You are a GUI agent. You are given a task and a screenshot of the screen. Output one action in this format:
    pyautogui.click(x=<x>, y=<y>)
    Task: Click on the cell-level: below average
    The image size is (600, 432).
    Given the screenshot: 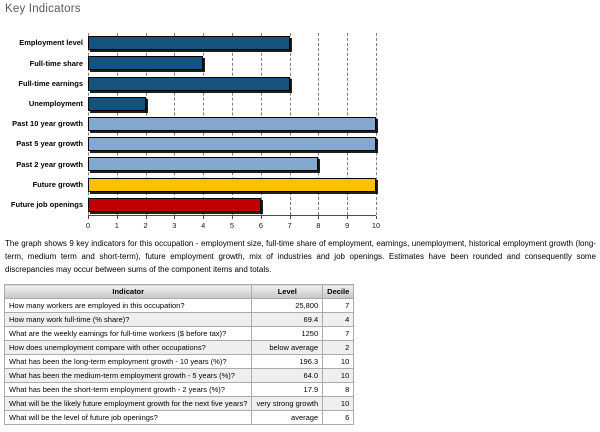 What is the action you would take?
    pyautogui.click(x=287, y=347)
    